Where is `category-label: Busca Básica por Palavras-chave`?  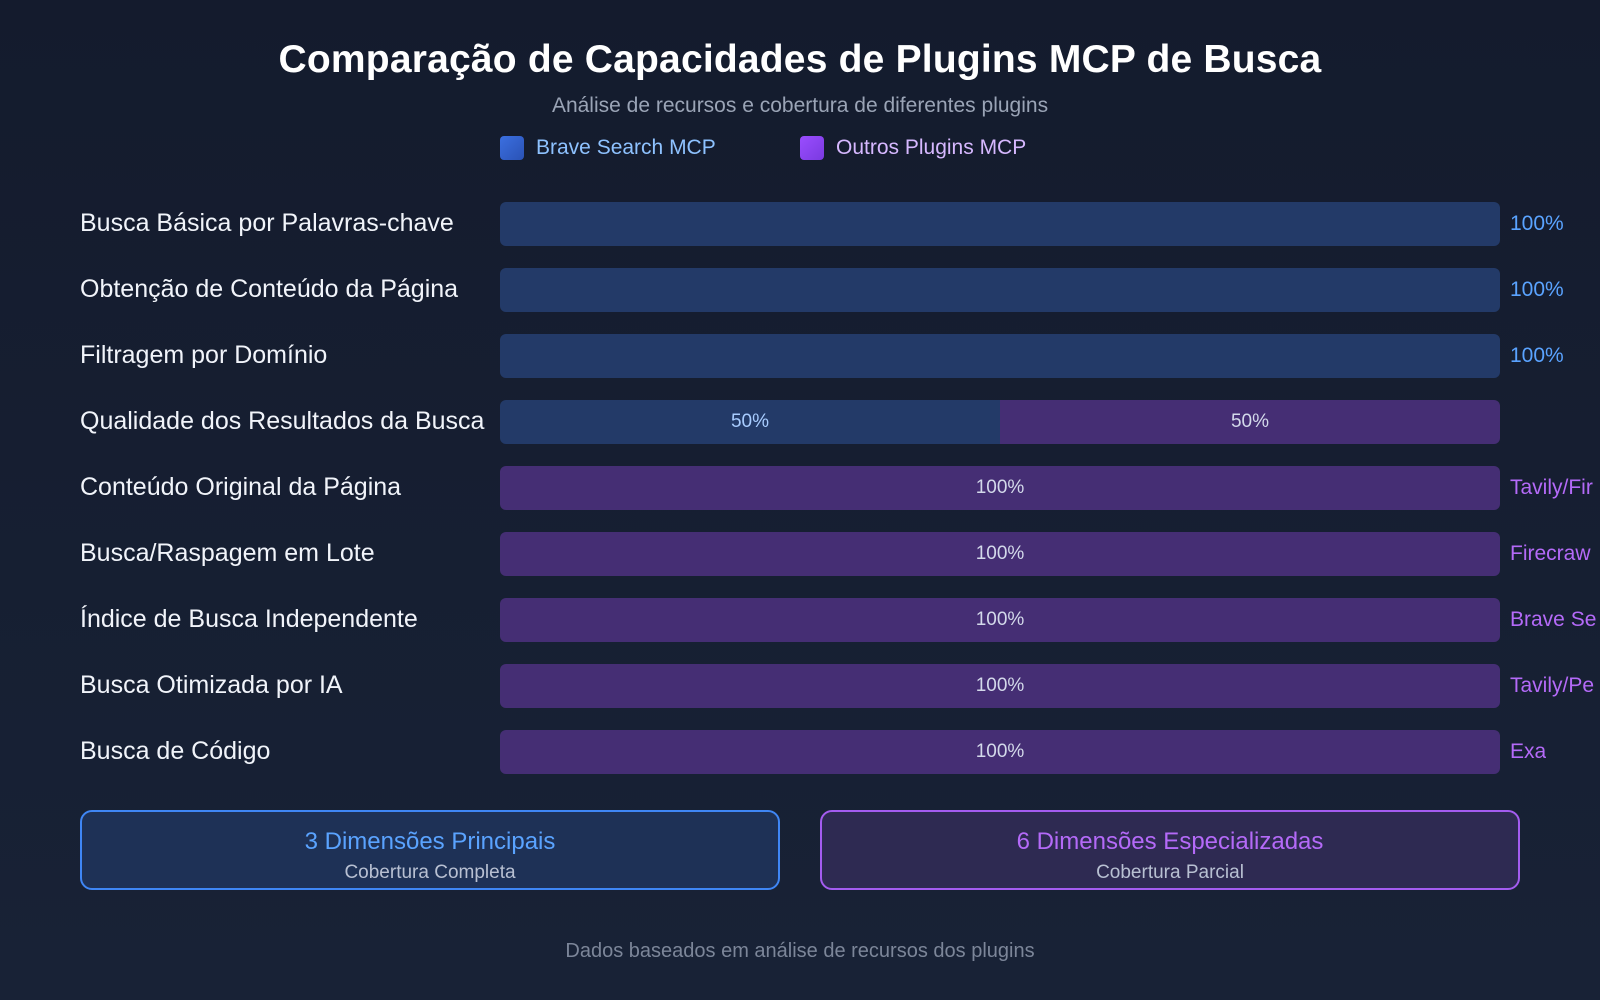
category-label: Busca Básica por Palavras-chave is located at coordinates (267, 223).